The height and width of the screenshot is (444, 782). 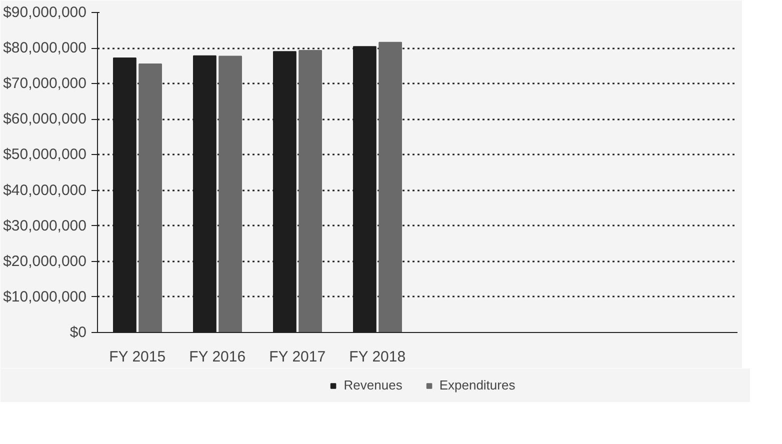 I want to click on x-tick-label: FY 2018, so click(x=377, y=357).